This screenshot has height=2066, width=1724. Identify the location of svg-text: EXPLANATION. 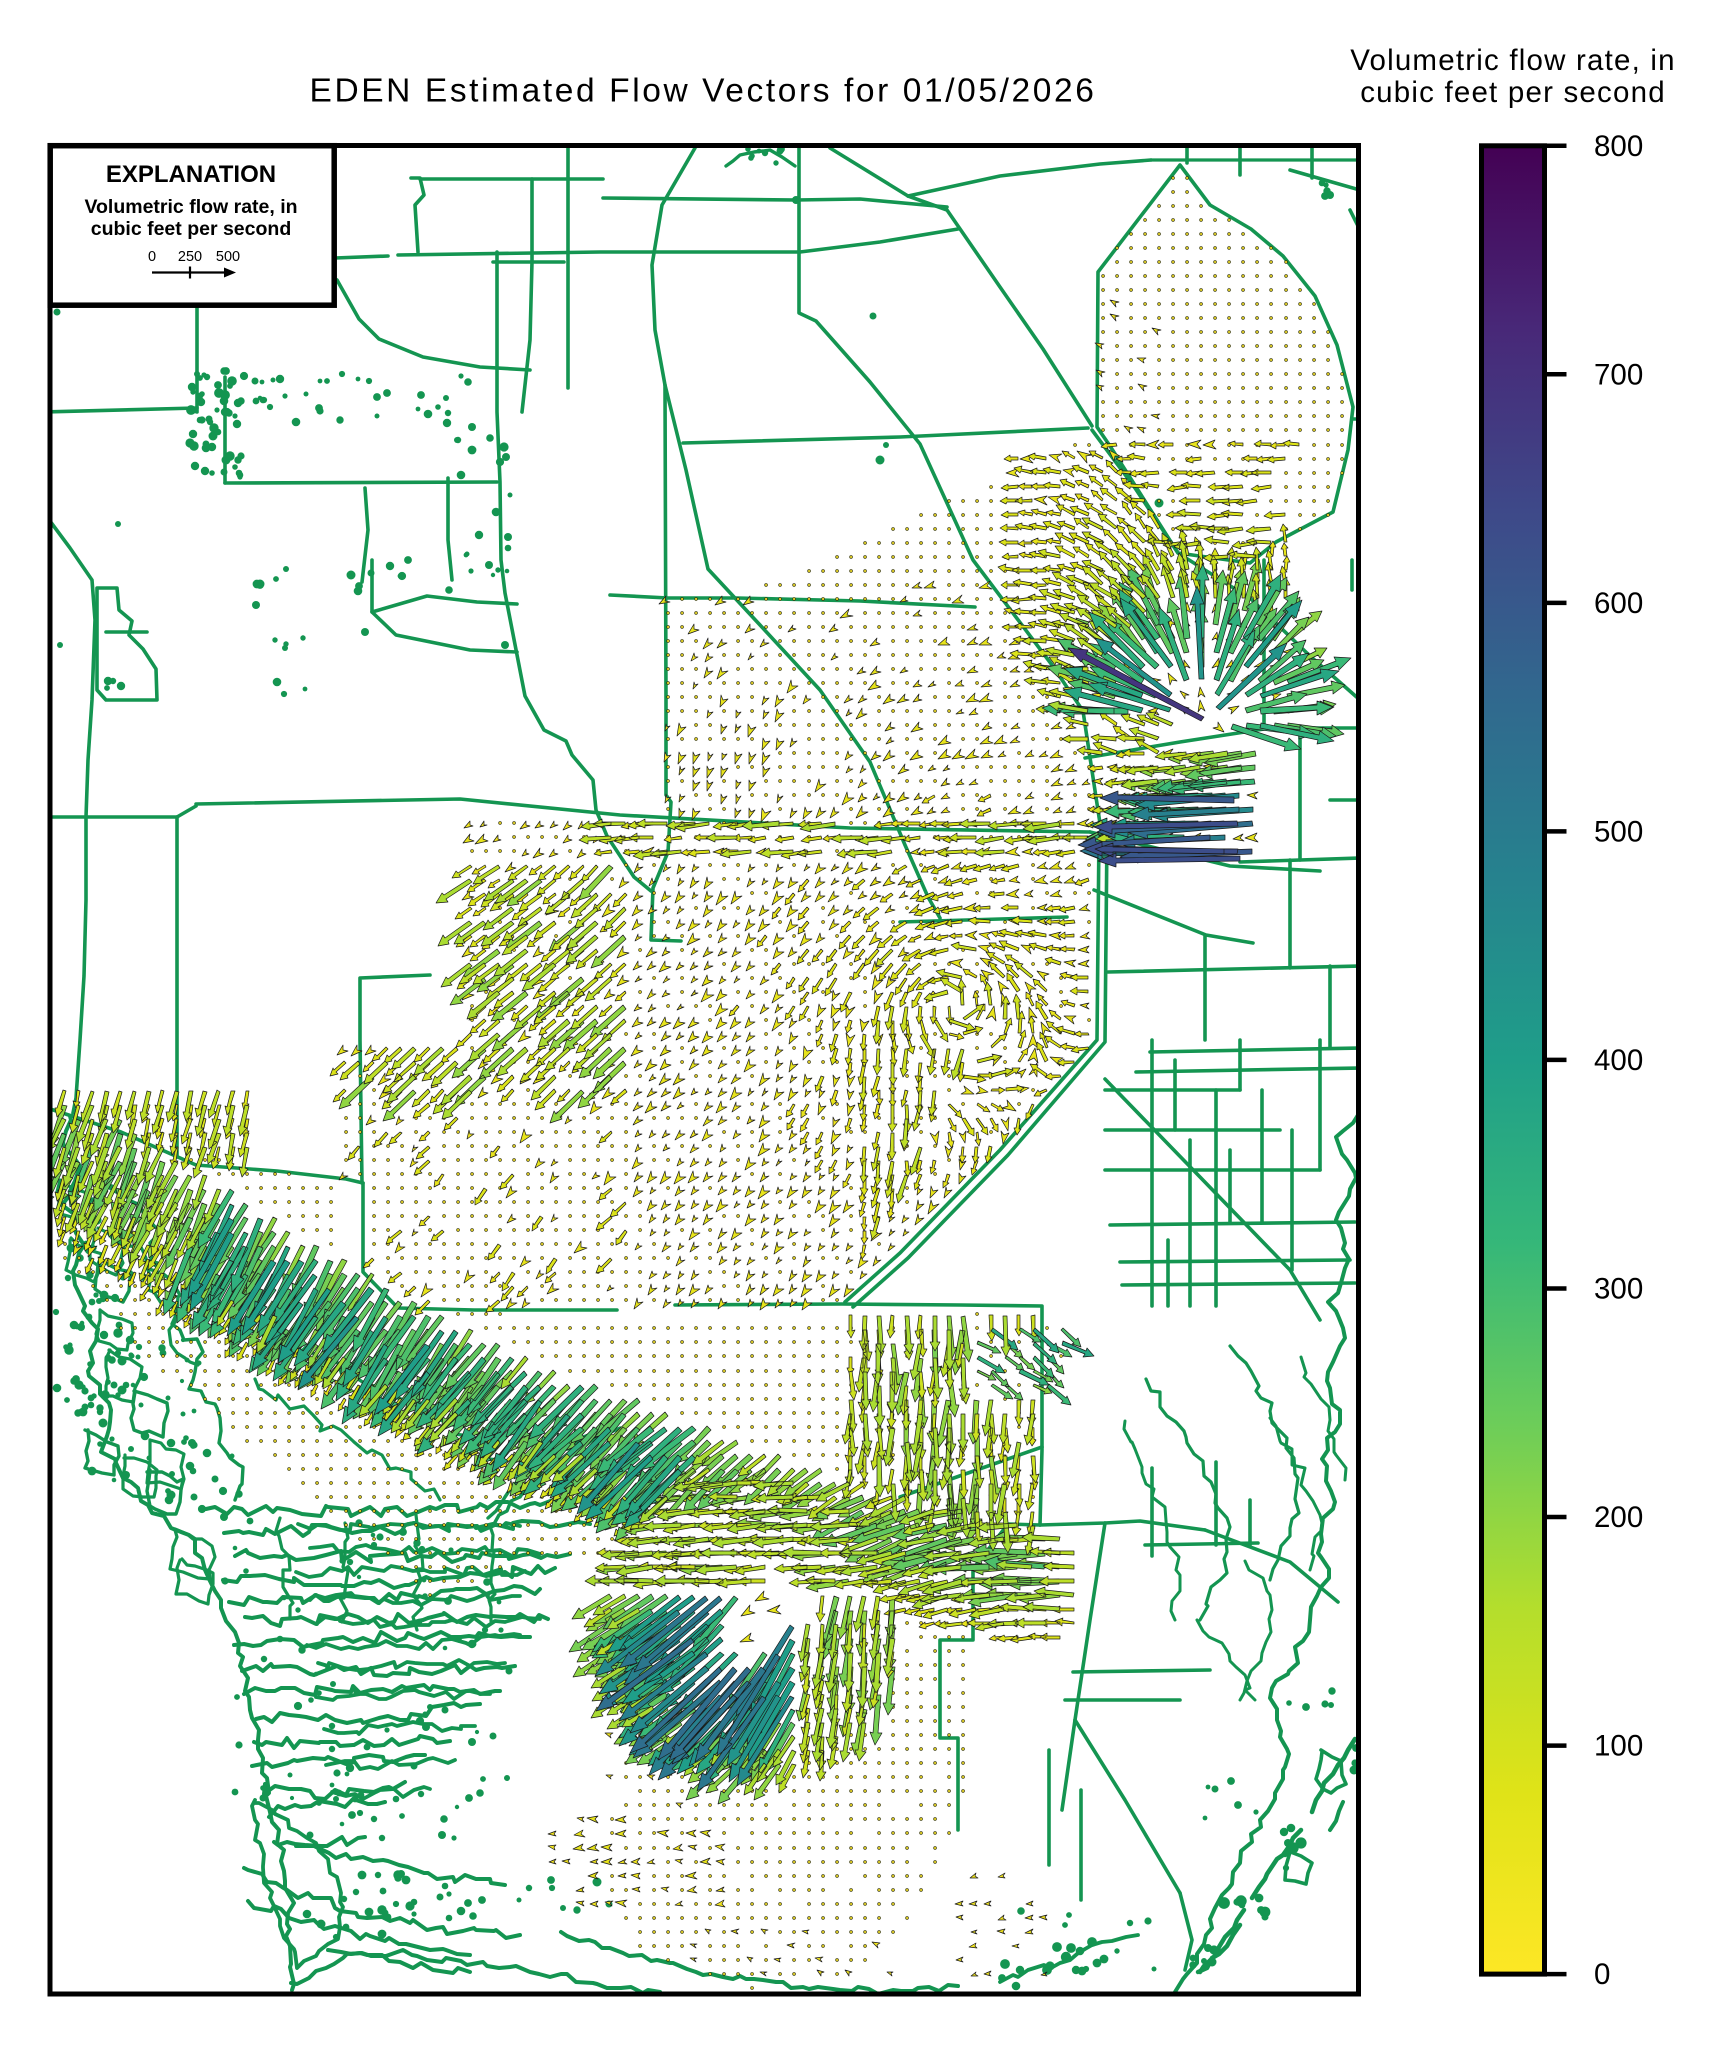
(191, 174).